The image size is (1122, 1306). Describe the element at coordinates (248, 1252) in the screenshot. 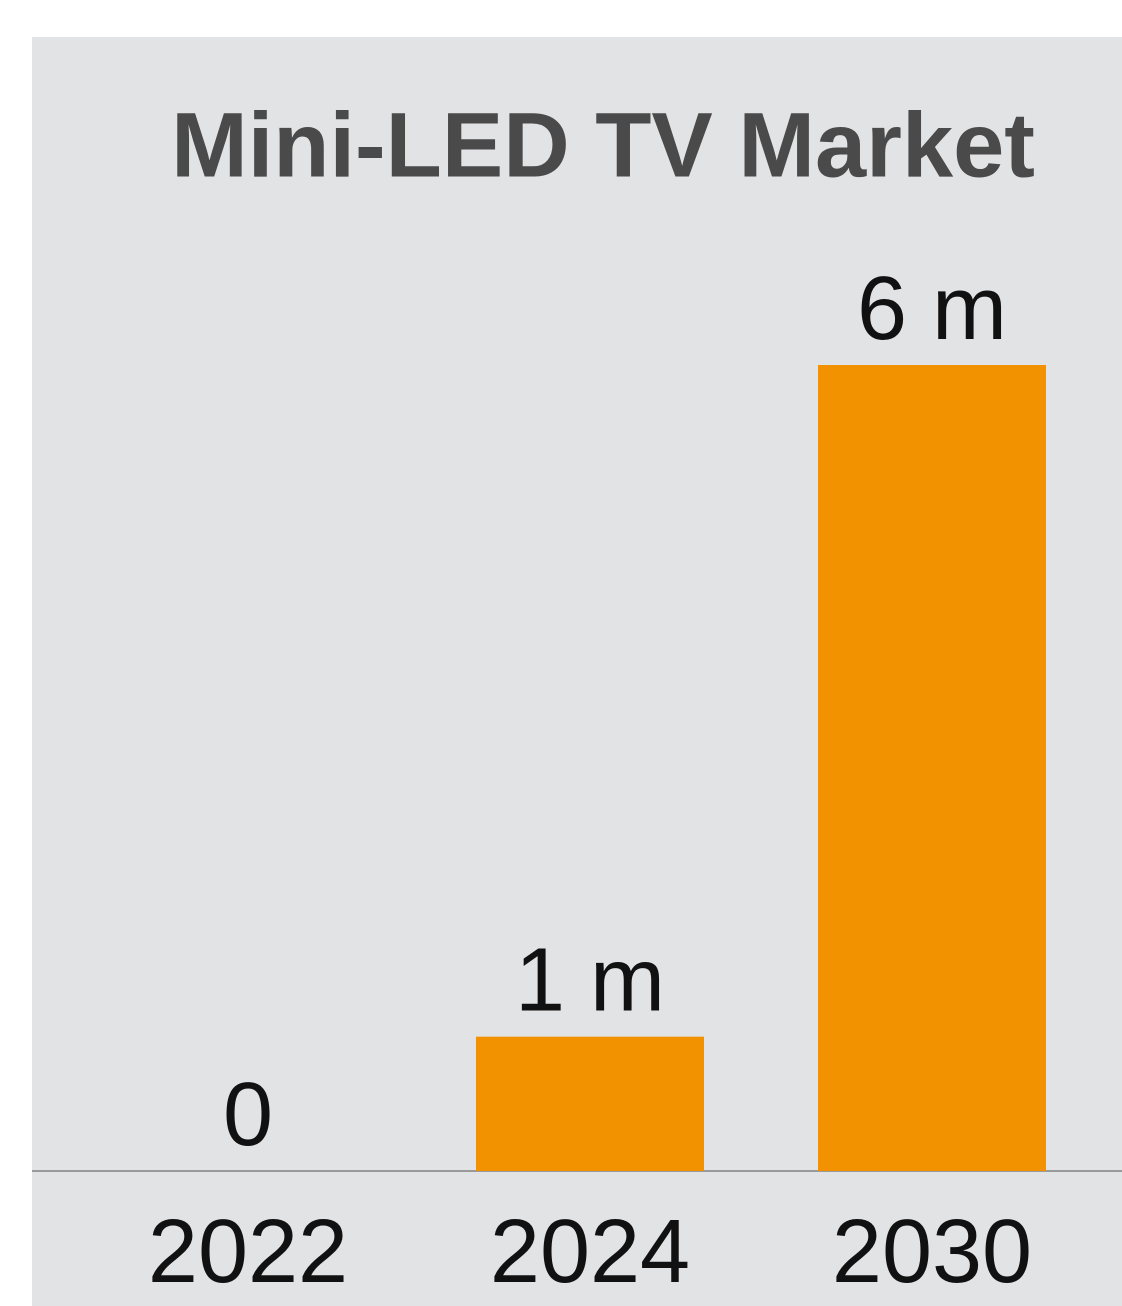

I see `x-tick-label: 2022` at that location.